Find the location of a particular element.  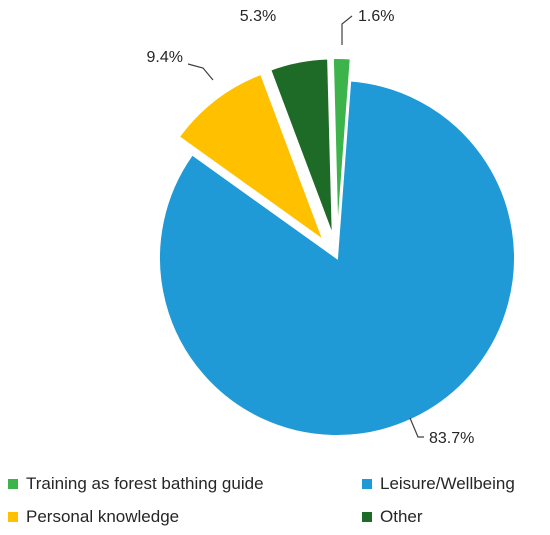

legend-label-training: Training as forest bathing guide is located at coordinates (145, 483).